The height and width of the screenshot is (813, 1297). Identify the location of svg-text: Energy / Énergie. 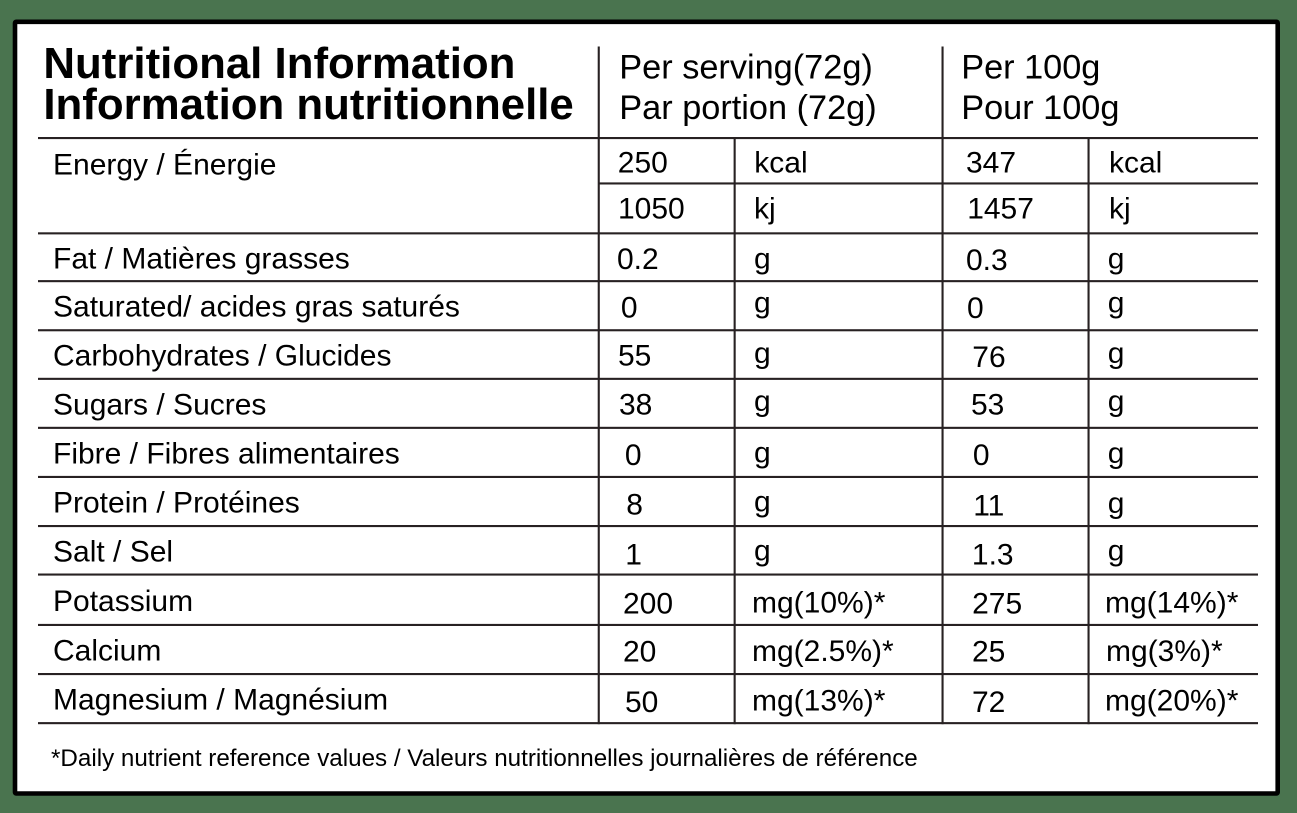
(164, 165).